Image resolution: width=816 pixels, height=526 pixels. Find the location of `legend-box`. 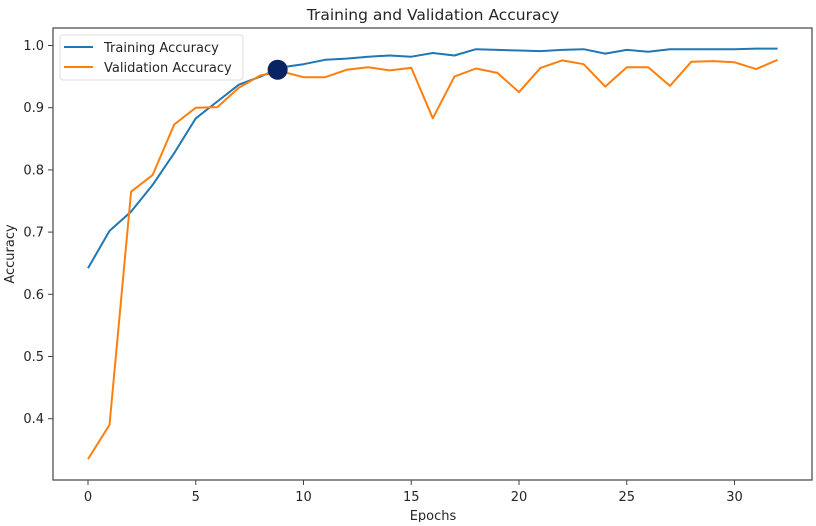

legend-box is located at coordinates (151, 57).